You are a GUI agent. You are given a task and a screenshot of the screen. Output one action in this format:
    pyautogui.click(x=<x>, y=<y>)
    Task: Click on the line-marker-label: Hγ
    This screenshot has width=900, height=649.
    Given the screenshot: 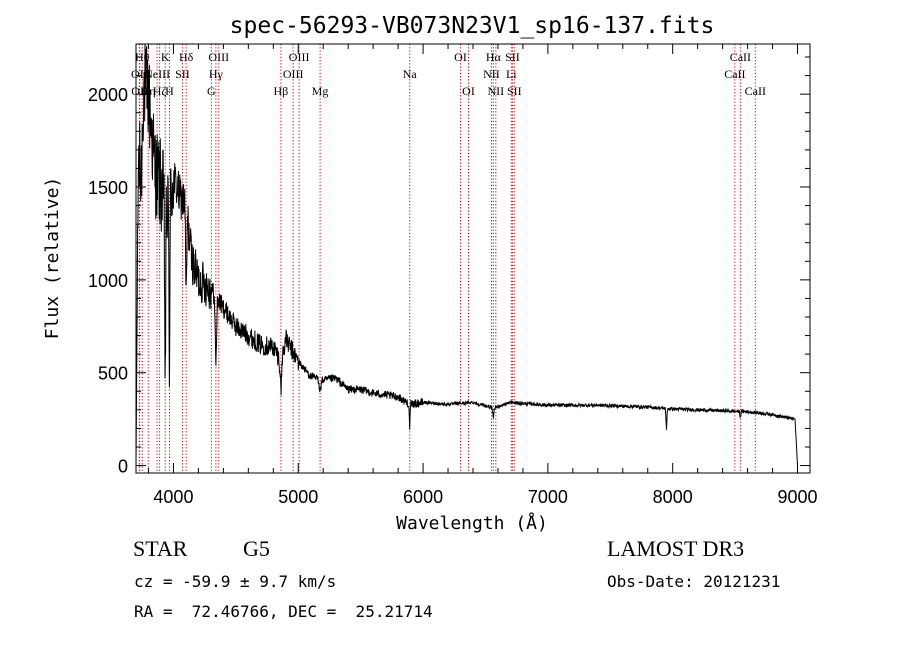 What is the action you would take?
    pyautogui.click(x=216, y=74)
    